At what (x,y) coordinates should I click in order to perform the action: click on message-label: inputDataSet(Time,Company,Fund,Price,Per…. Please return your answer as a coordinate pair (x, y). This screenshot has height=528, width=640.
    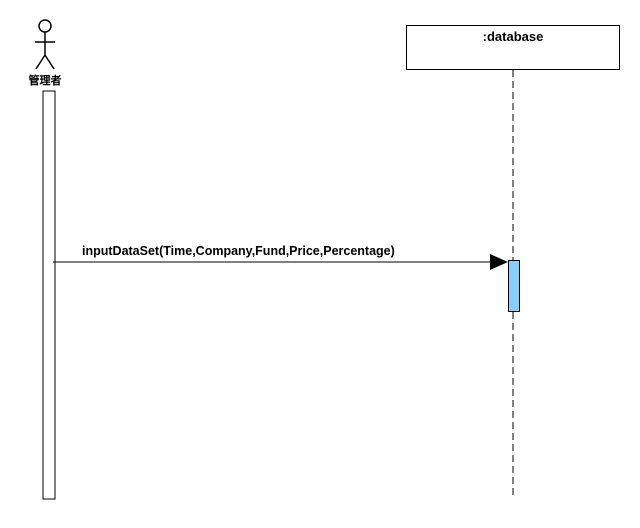
    Looking at the image, I should click on (238, 251).